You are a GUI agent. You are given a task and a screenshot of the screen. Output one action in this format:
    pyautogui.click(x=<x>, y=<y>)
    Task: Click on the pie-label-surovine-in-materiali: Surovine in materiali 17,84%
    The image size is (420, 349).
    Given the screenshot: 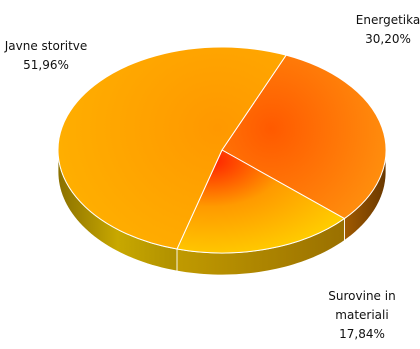 What is the action you would take?
    pyautogui.click(x=361, y=315)
    